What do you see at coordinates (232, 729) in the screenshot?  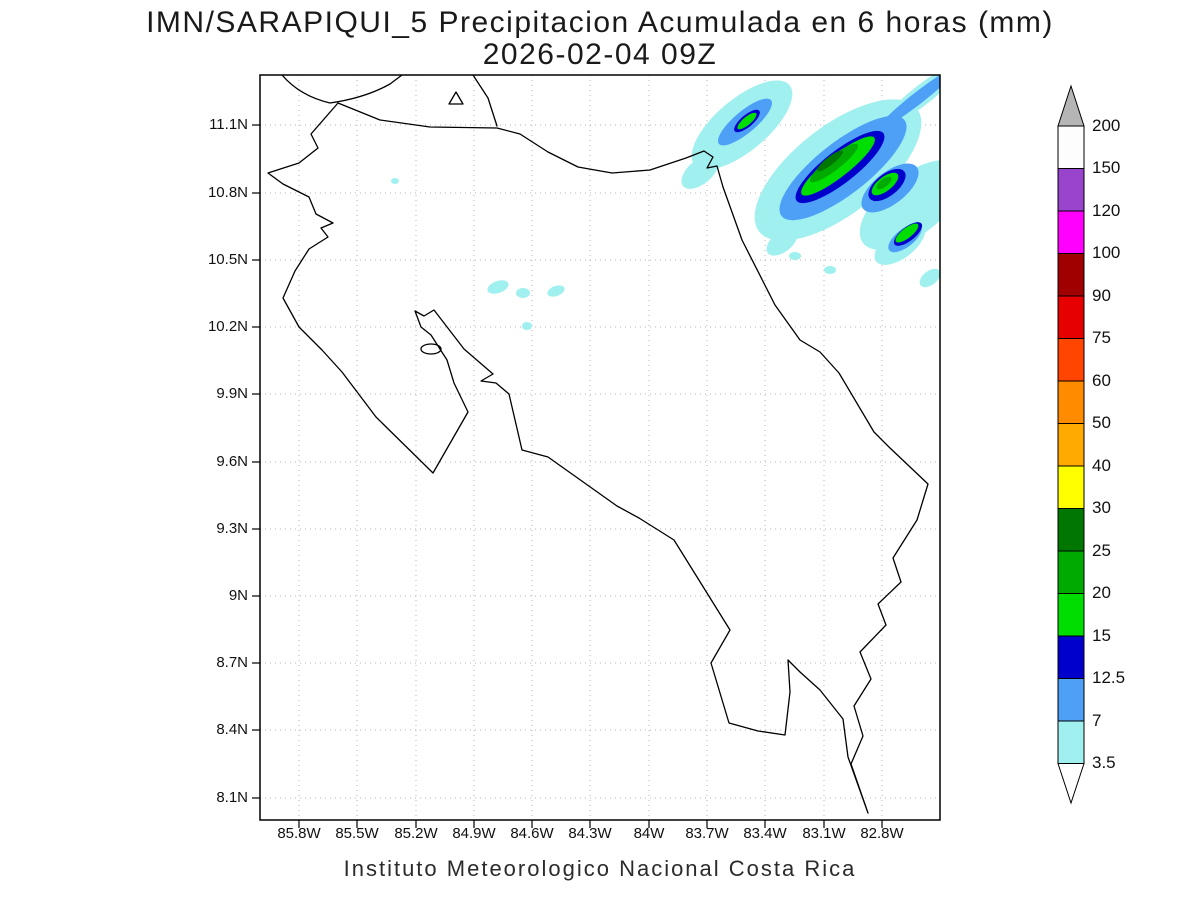 I see `y-tick-label: 8.4N` at bounding box center [232, 729].